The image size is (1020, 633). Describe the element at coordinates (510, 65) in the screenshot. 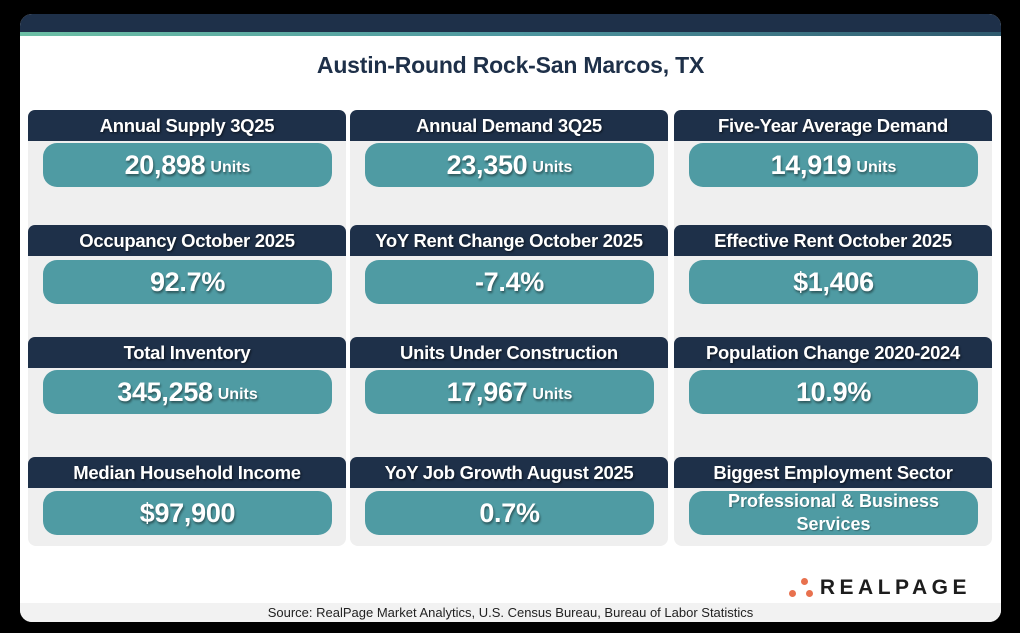

I see `page-title: Austin-Round Rock-San Marcos, TX` at that location.